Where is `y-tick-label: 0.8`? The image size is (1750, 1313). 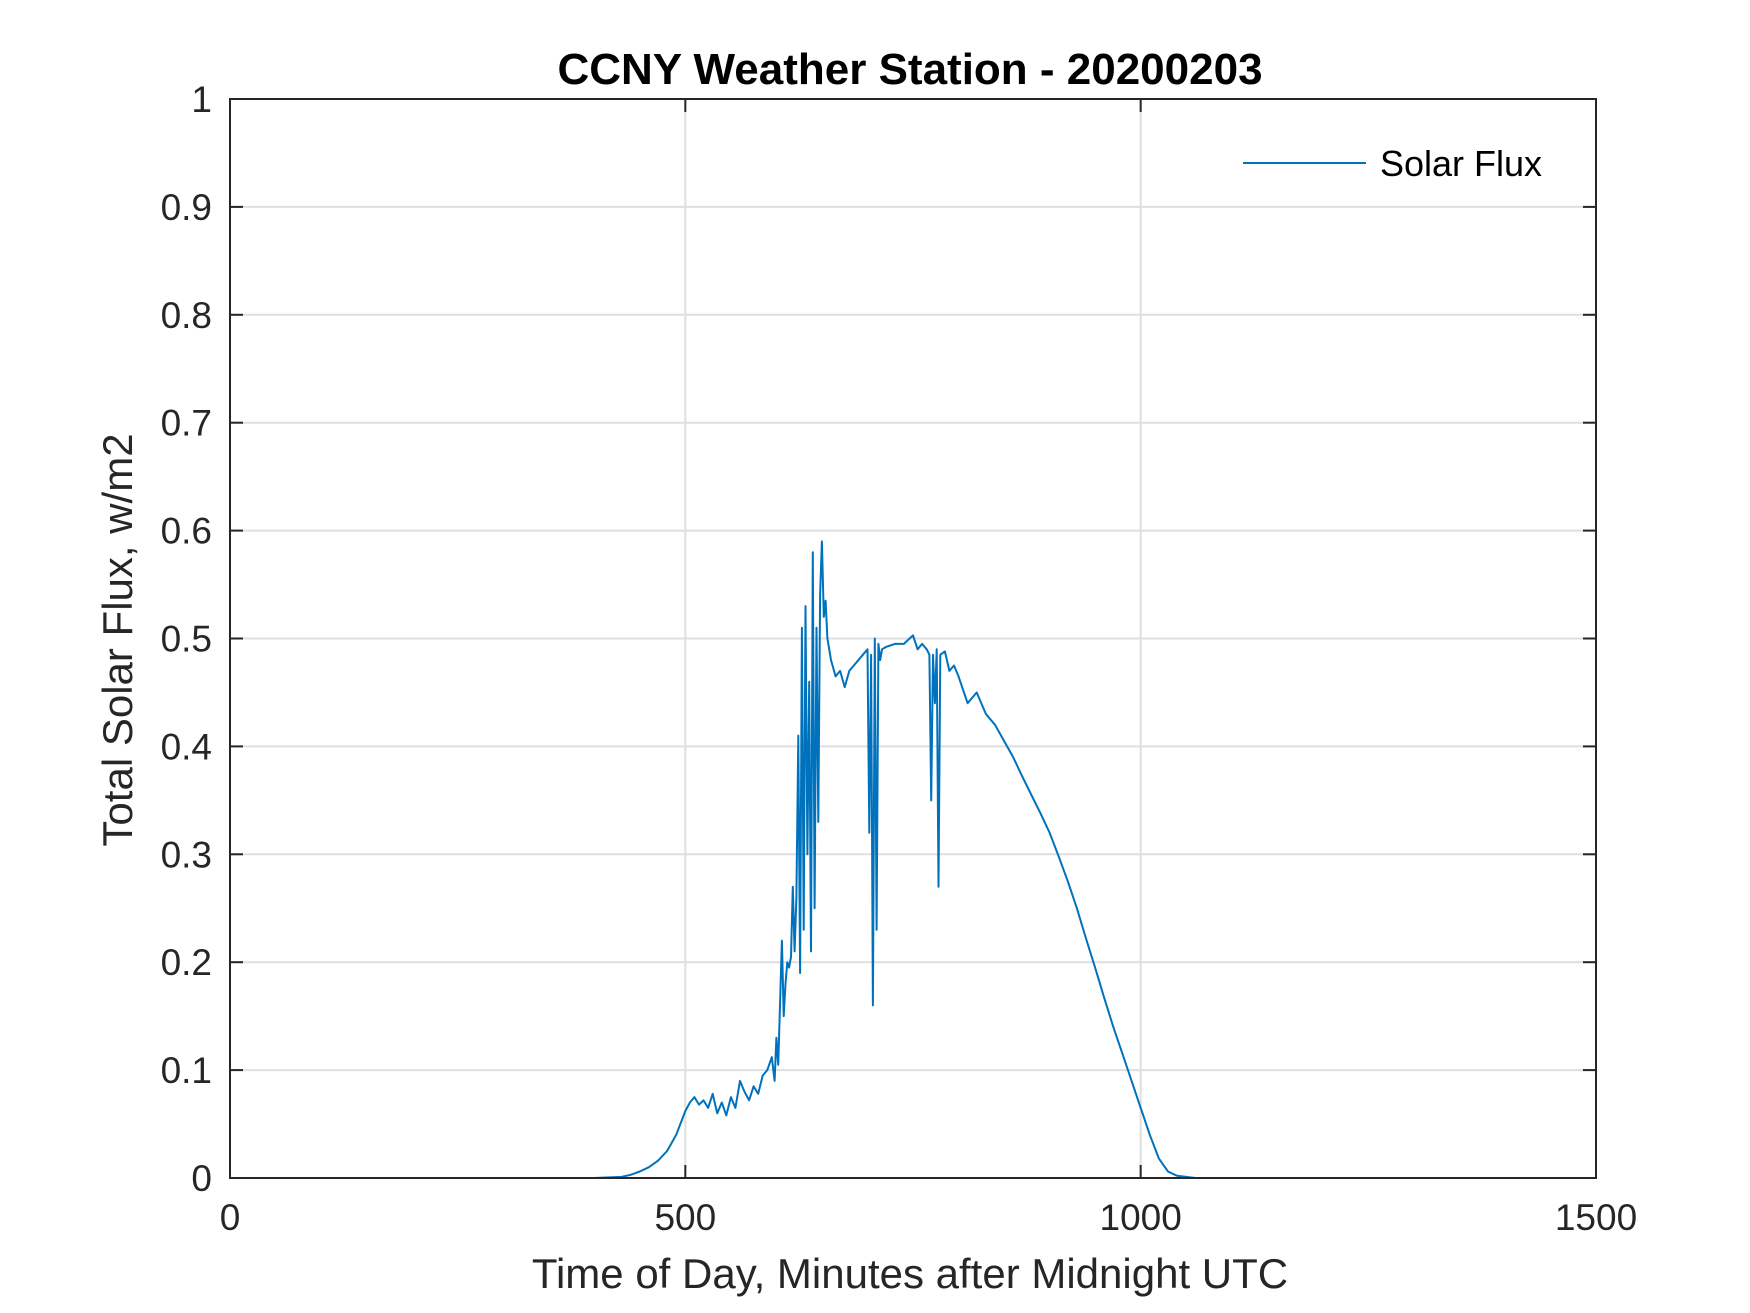
y-tick-label: 0.8 is located at coordinates (186, 315).